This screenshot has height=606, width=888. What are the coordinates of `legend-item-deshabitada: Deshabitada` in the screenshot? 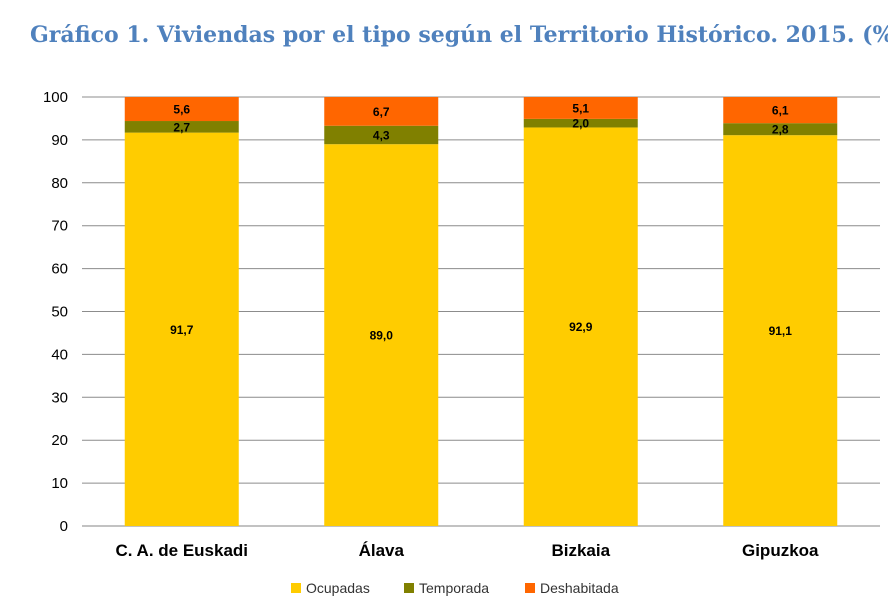 It's located at (572, 588).